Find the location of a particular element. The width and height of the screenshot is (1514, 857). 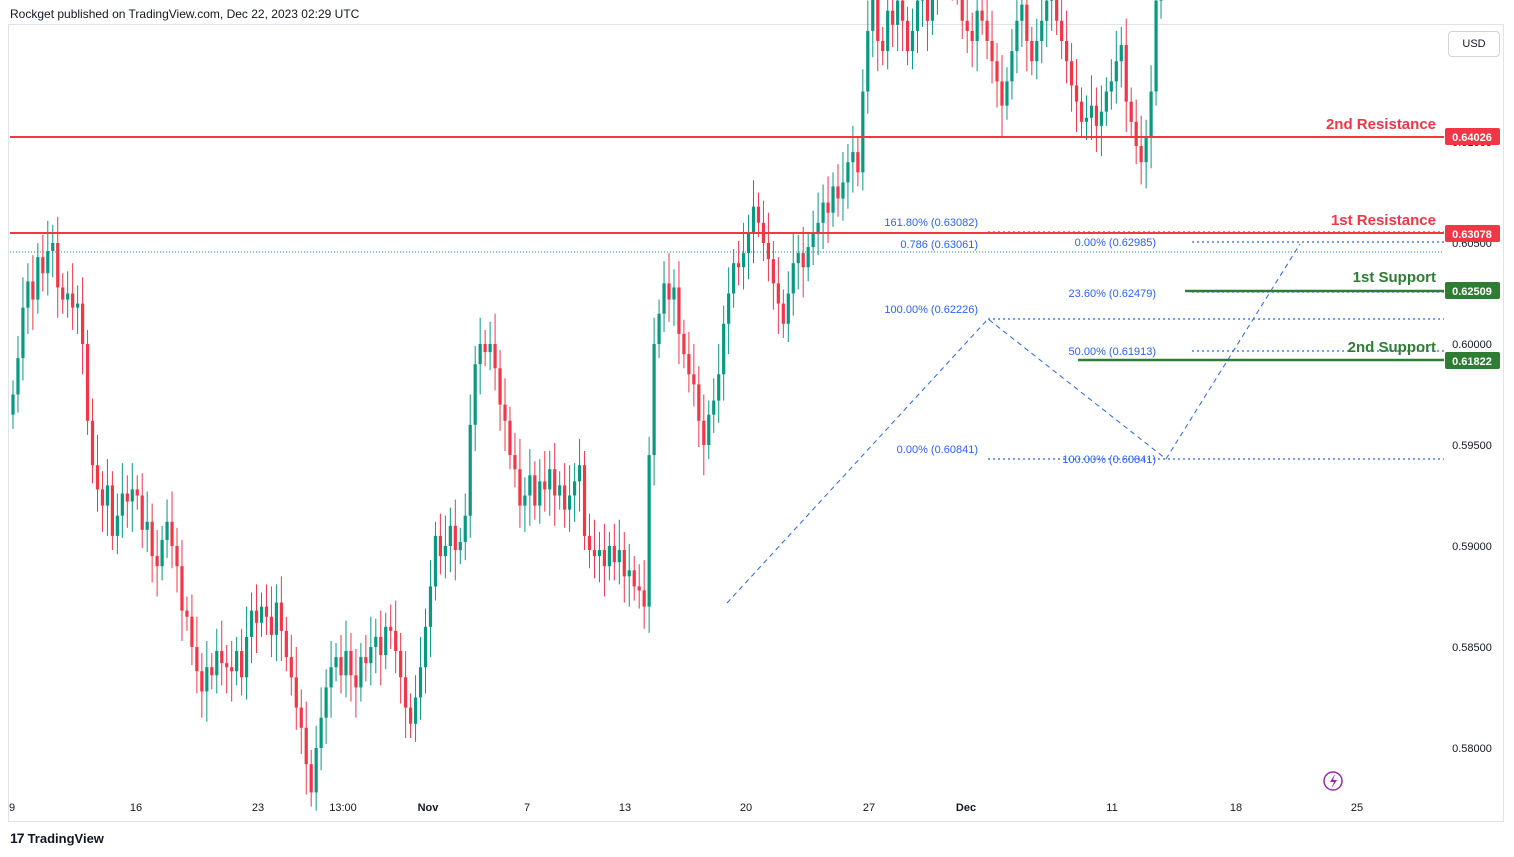

tradingview-logo-icon: 17 is located at coordinates (17, 838).